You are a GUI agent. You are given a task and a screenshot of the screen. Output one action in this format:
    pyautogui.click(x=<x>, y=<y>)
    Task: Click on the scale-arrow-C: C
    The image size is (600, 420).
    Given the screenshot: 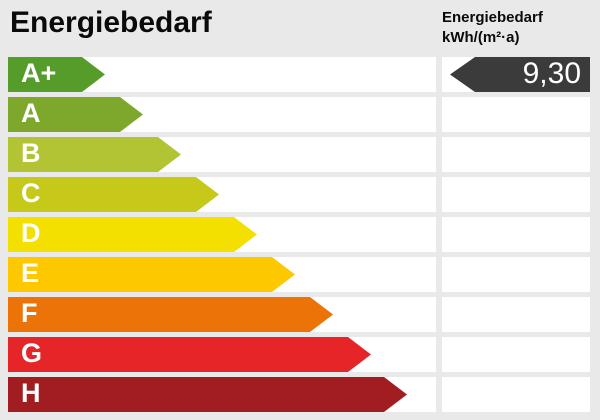 What is the action you would take?
    pyautogui.click(x=113, y=194)
    